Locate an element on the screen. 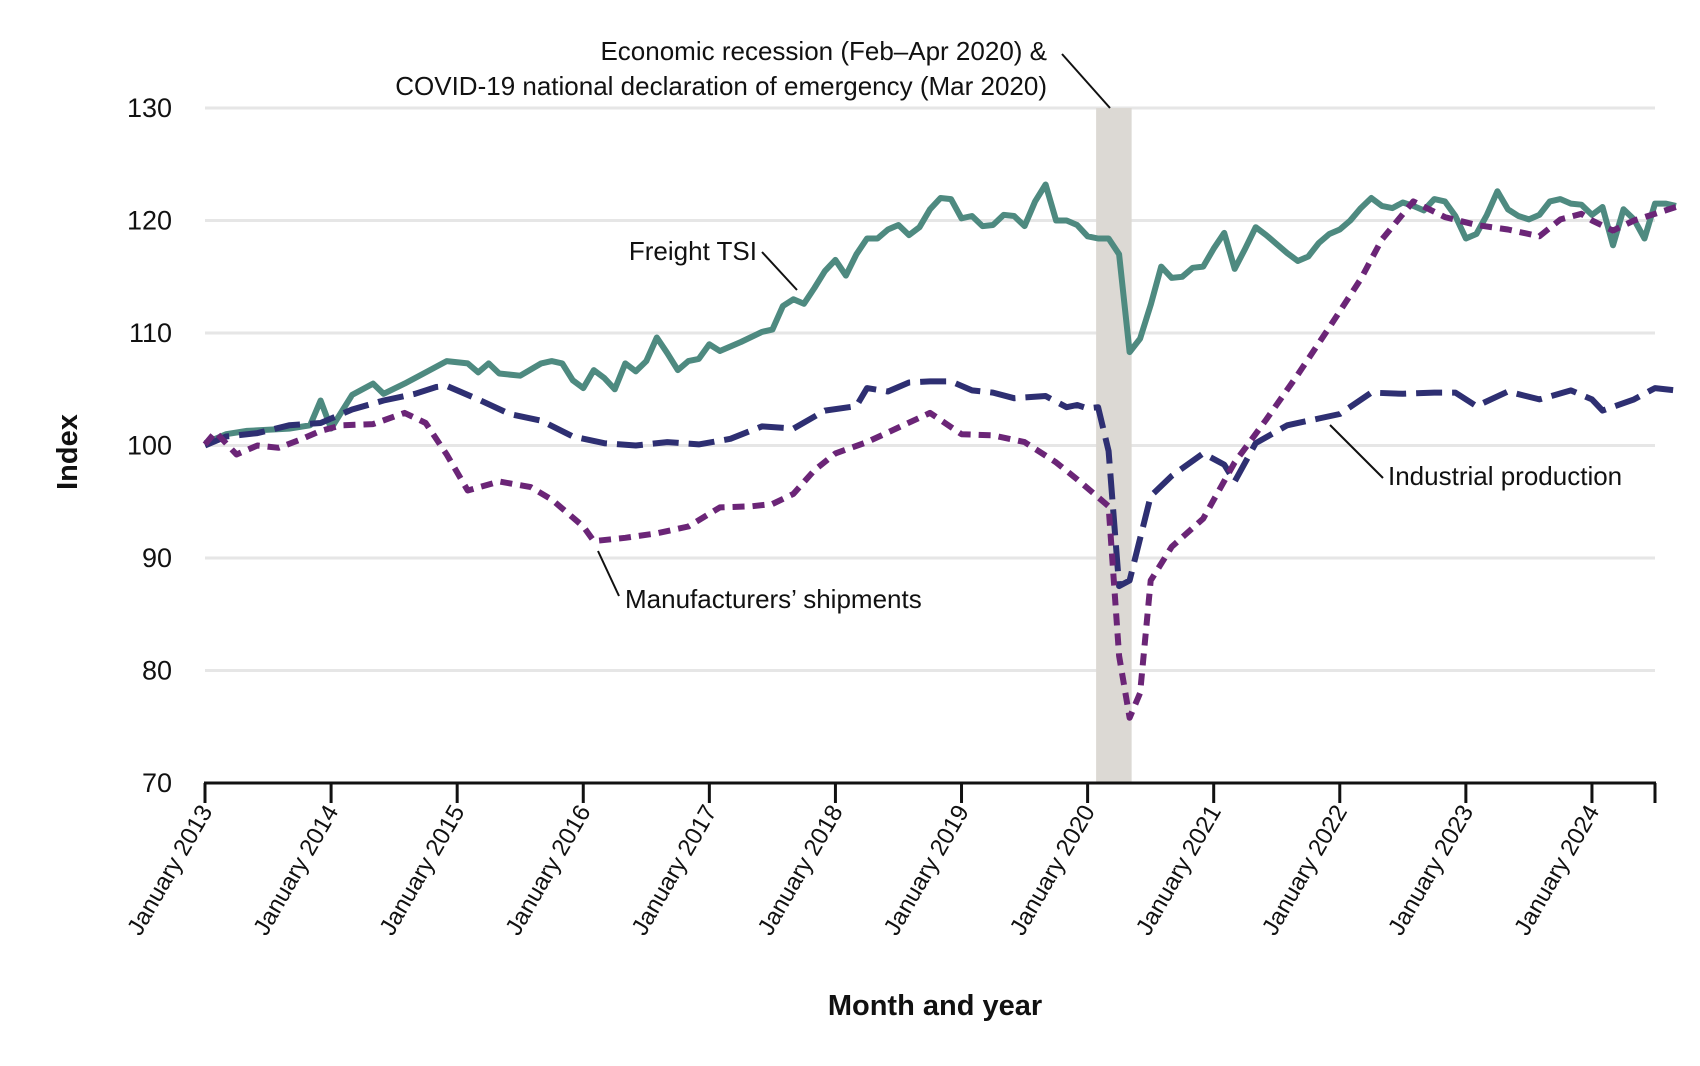  x-tick-label: January 2013 is located at coordinates (170, 870).